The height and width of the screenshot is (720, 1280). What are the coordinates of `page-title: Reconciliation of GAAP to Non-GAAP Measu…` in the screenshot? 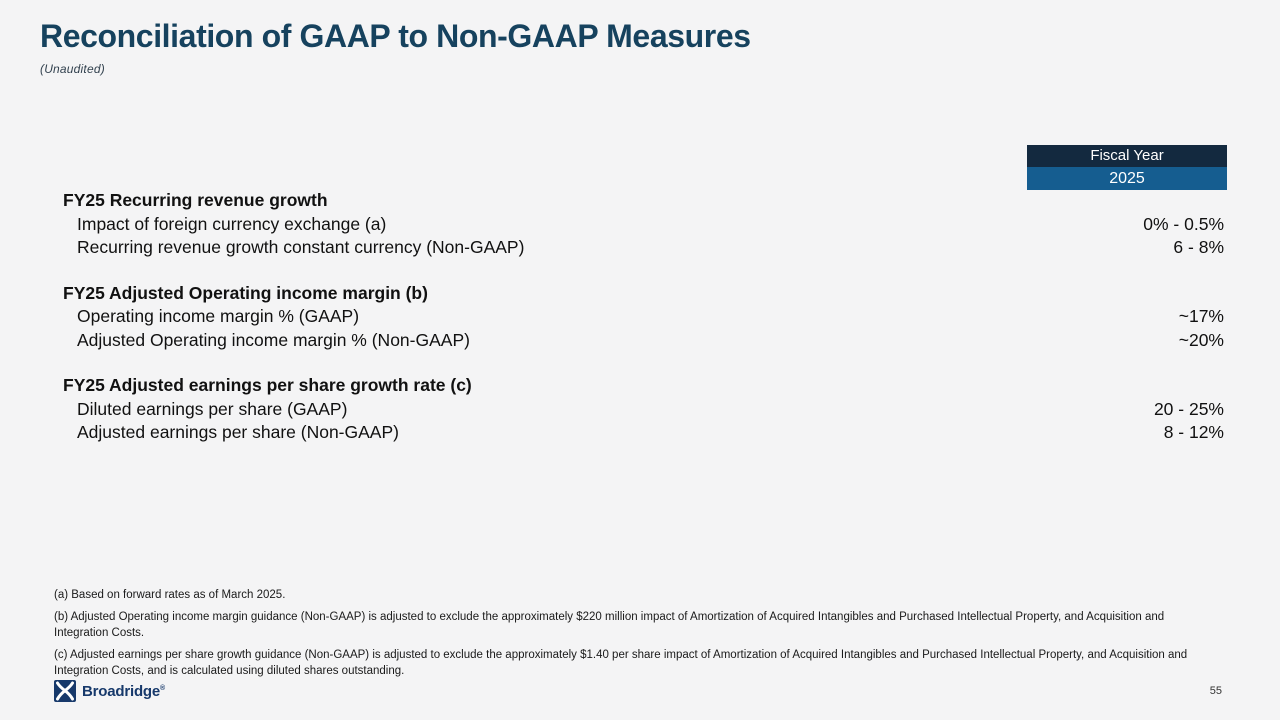 It's located at (395, 36).